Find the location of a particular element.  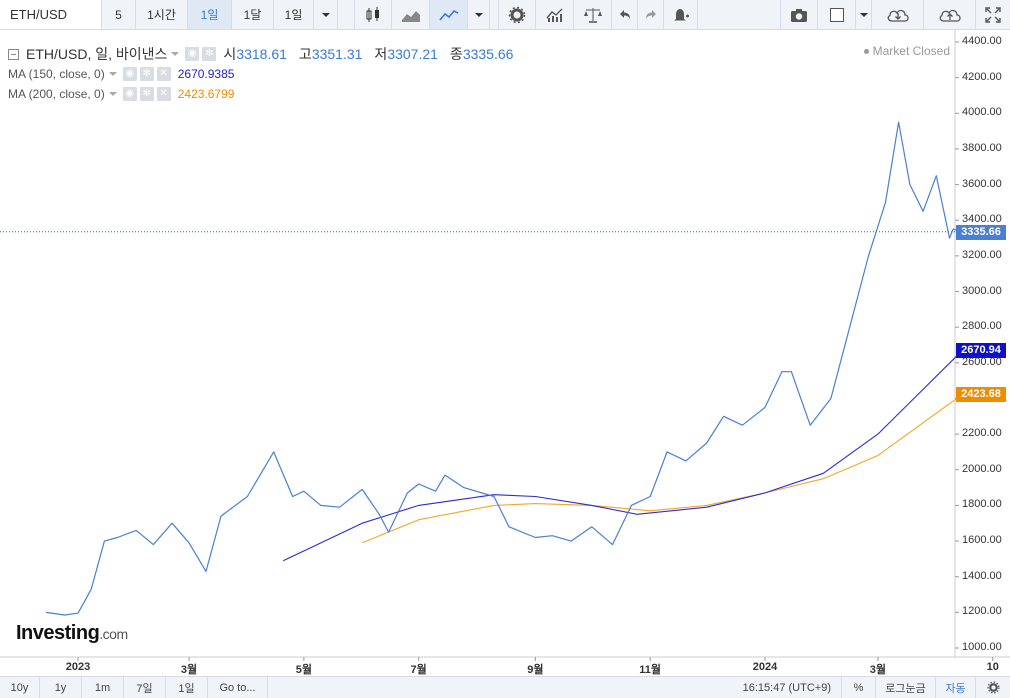

range-1m-button: 1m is located at coordinates (103, 687).